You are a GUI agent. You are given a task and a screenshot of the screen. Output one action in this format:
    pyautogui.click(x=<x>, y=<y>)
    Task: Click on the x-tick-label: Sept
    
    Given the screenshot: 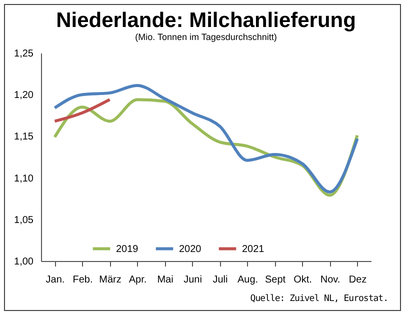 What is the action you would take?
    pyautogui.click(x=275, y=280)
    